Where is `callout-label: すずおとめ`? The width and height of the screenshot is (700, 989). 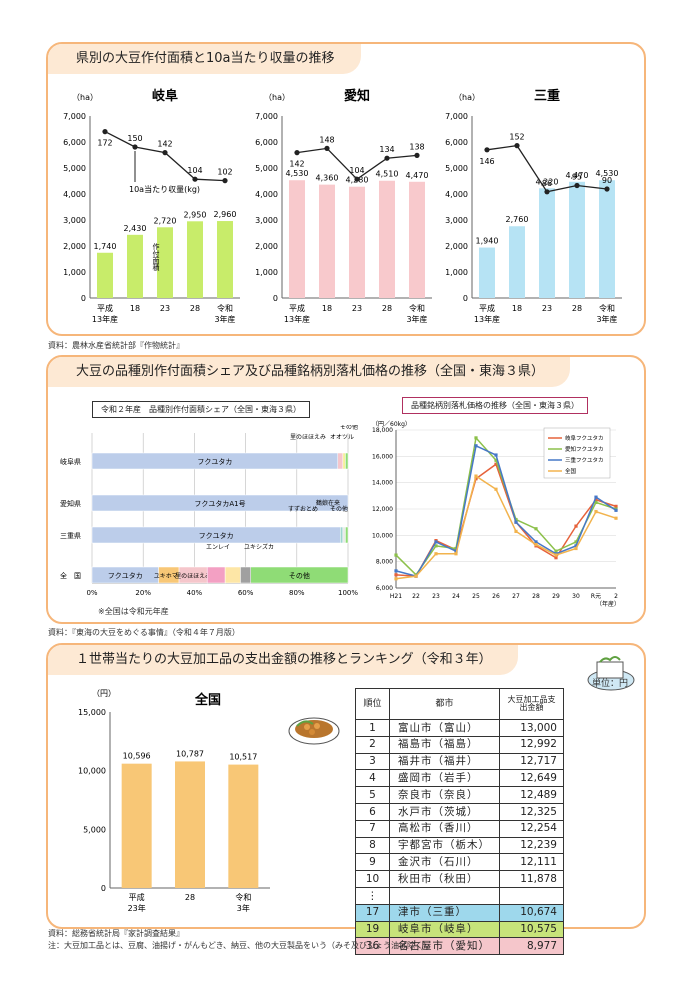 callout-label: すずおとめ is located at coordinates (303, 509).